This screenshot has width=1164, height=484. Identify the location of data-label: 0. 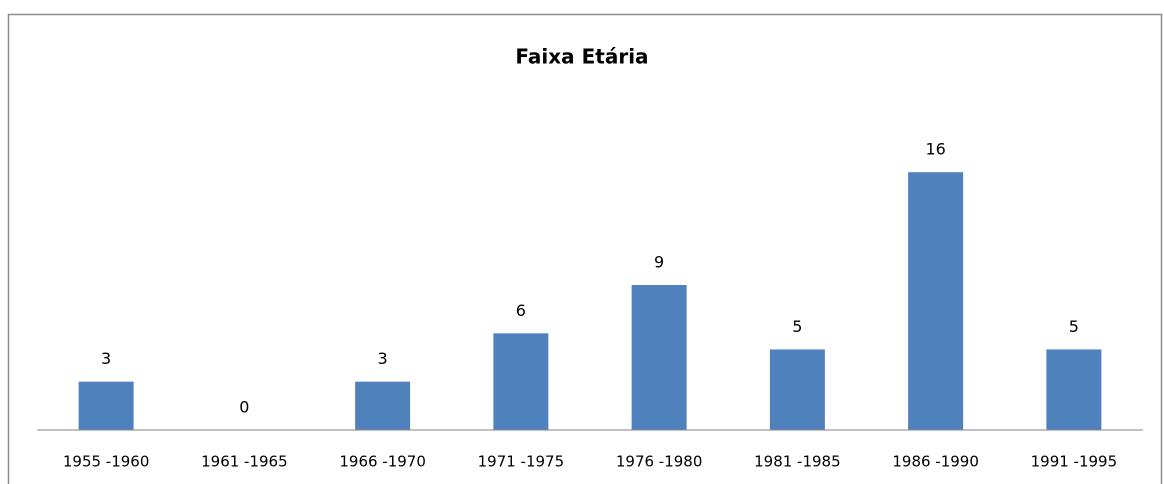
(244, 407).